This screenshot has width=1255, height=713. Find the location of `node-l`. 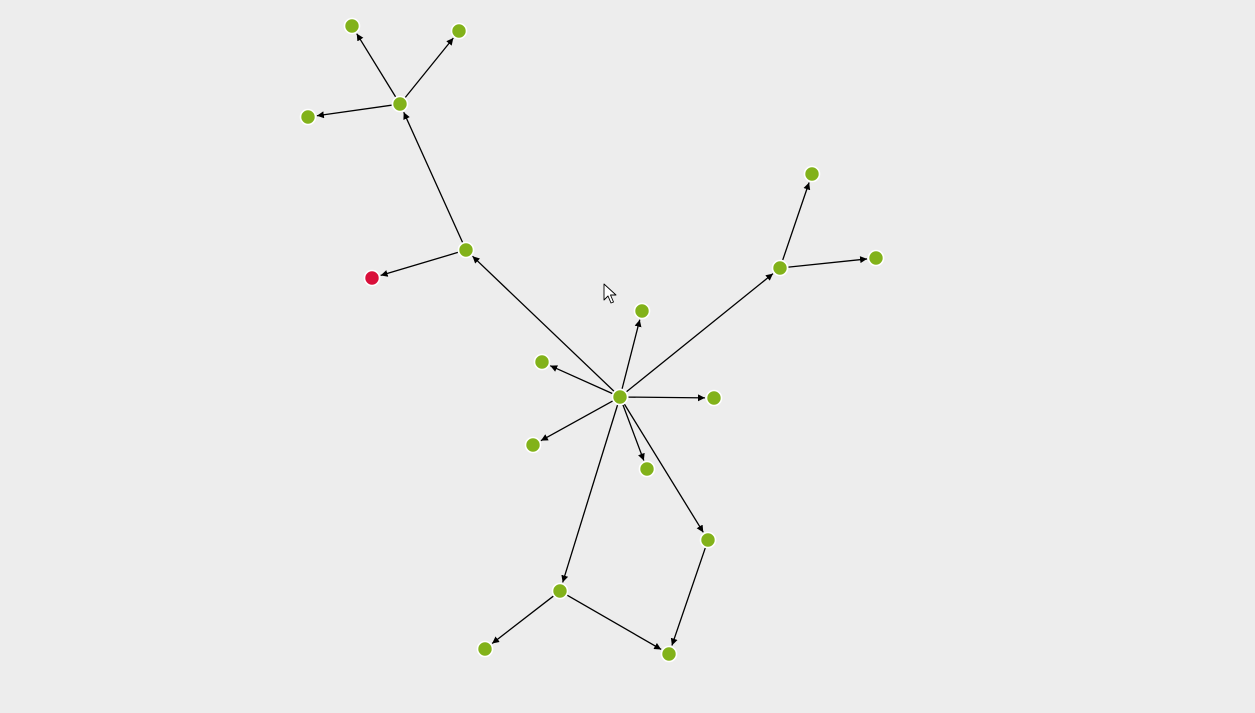

node-l is located at coordinates (352, 26).